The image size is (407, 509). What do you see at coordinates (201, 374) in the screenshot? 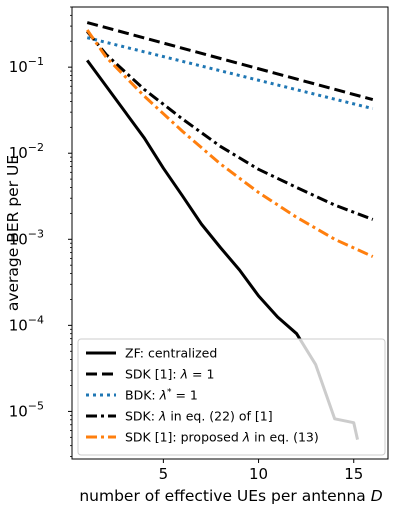
I see `legend-sdk1-post: = 1` at bounding box center [201, 374].